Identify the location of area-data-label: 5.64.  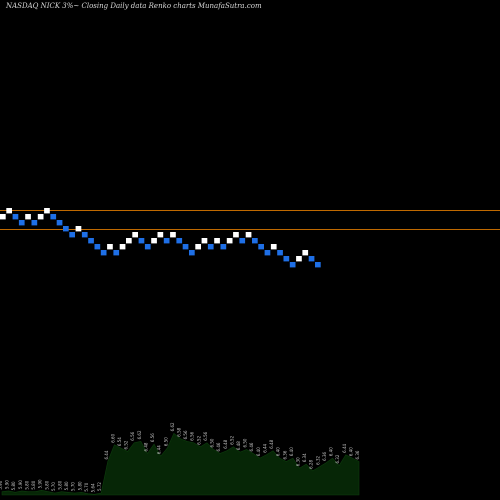
(93, 487).